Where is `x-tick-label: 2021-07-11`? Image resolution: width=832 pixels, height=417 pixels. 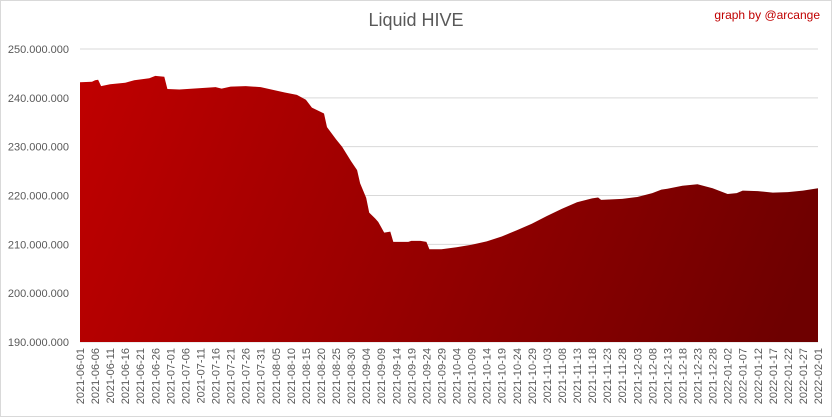 x-tick-label: 2021-07-11 is located at coordinates (202, 375).